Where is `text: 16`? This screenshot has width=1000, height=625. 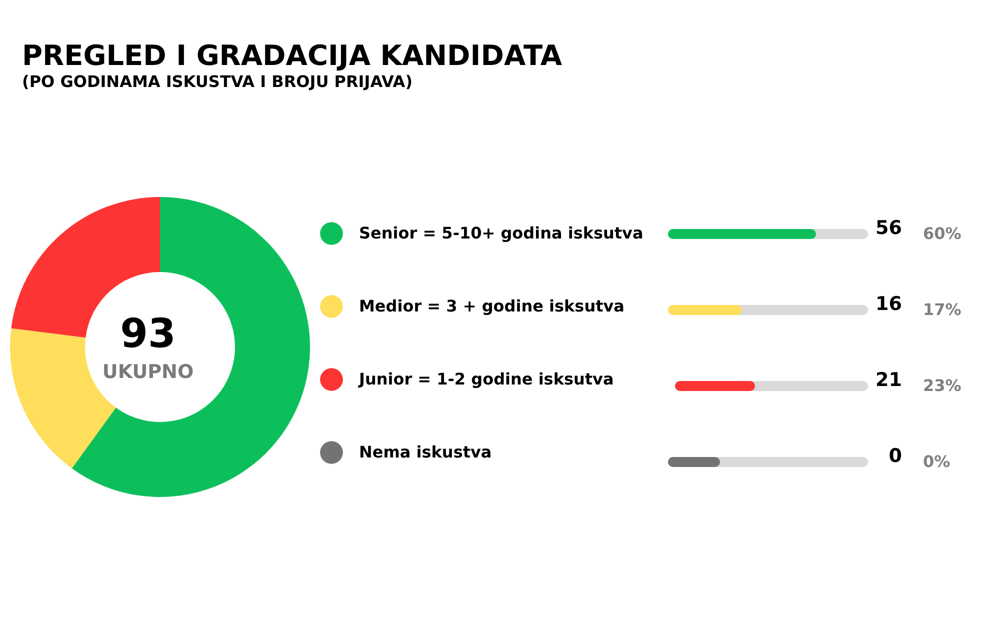
text: 16 is located at coordinates (889, 304).